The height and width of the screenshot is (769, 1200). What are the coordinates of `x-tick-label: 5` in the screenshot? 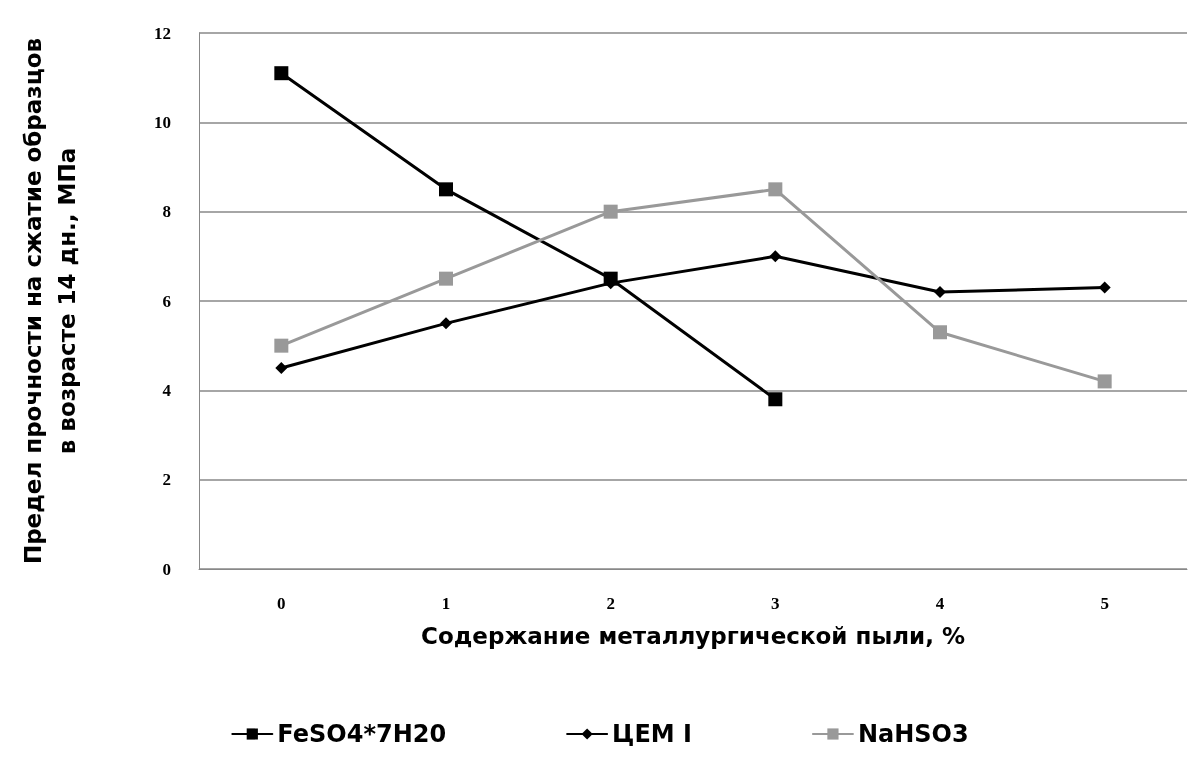 It's located at (1104, 603).